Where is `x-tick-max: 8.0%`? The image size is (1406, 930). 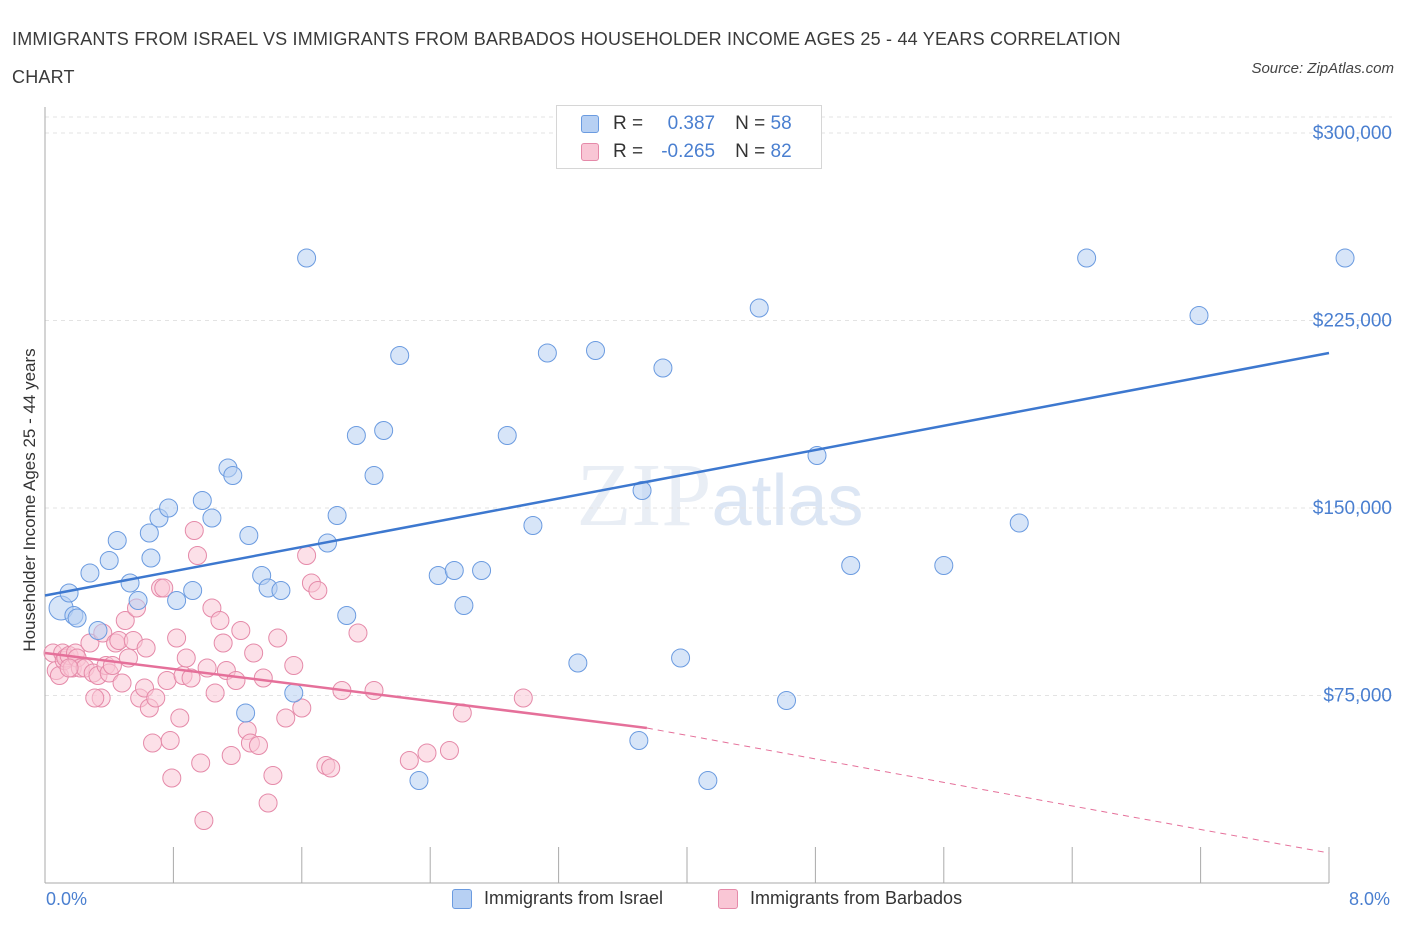
x-tick-max: 8.0% is located at coordinates (1370, 899).